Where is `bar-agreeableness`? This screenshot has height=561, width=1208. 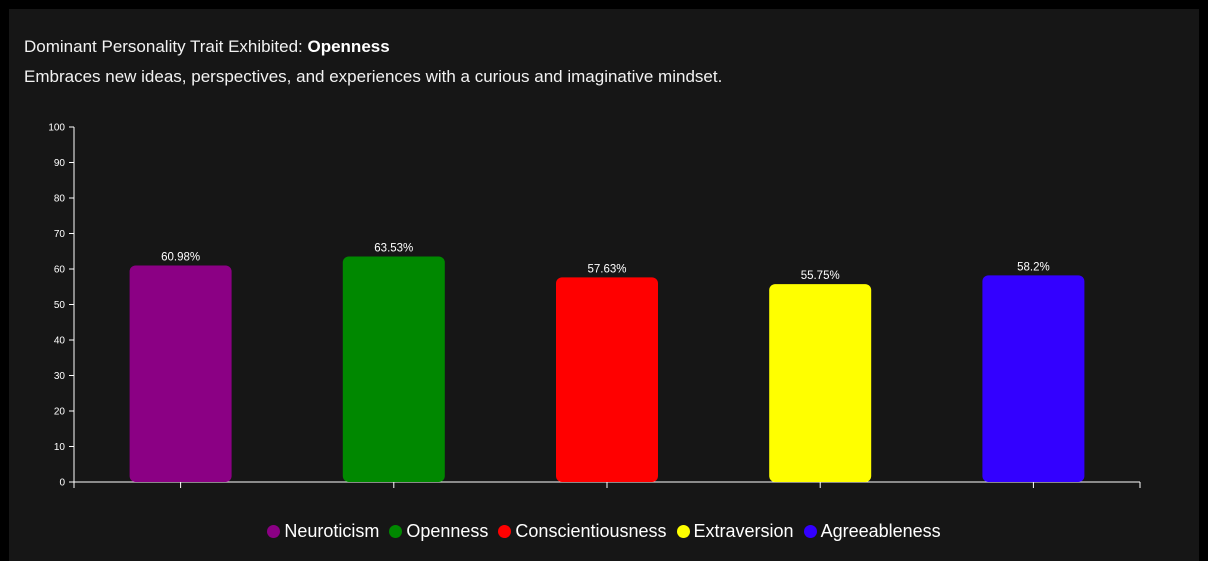 bar-agreeableness is located at coordinates (1033, 378).